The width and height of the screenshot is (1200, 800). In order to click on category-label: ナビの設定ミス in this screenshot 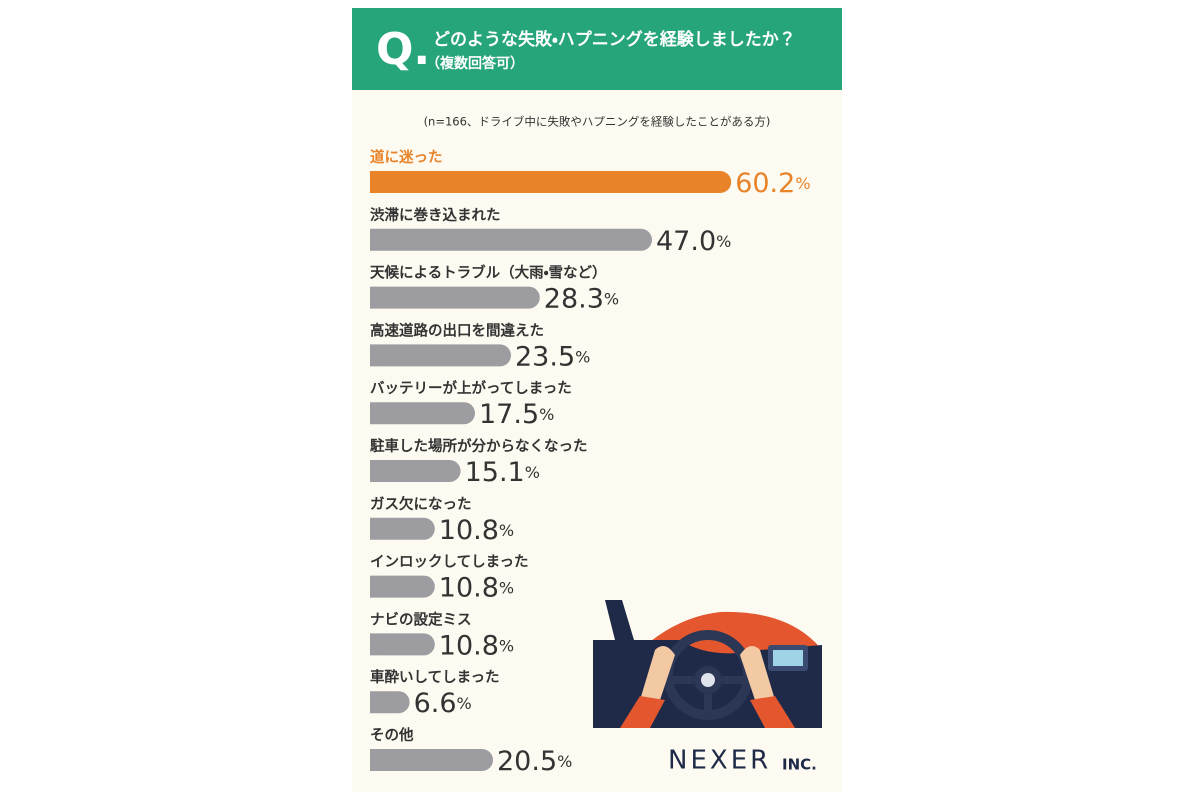, I will do `click(421, 619)`.